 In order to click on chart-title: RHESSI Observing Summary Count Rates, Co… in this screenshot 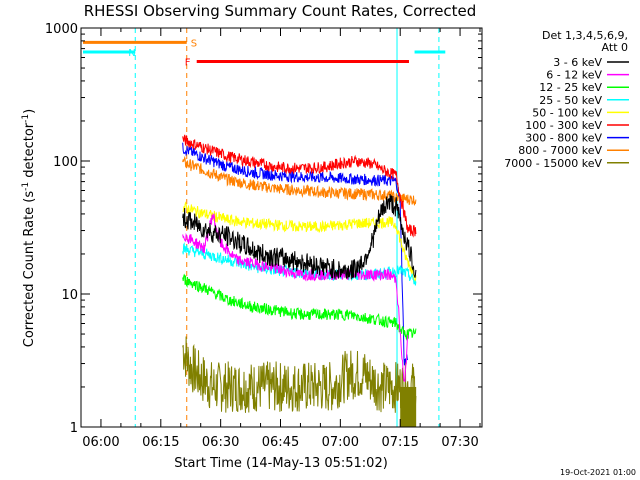, I will do `click(280, 11)`.